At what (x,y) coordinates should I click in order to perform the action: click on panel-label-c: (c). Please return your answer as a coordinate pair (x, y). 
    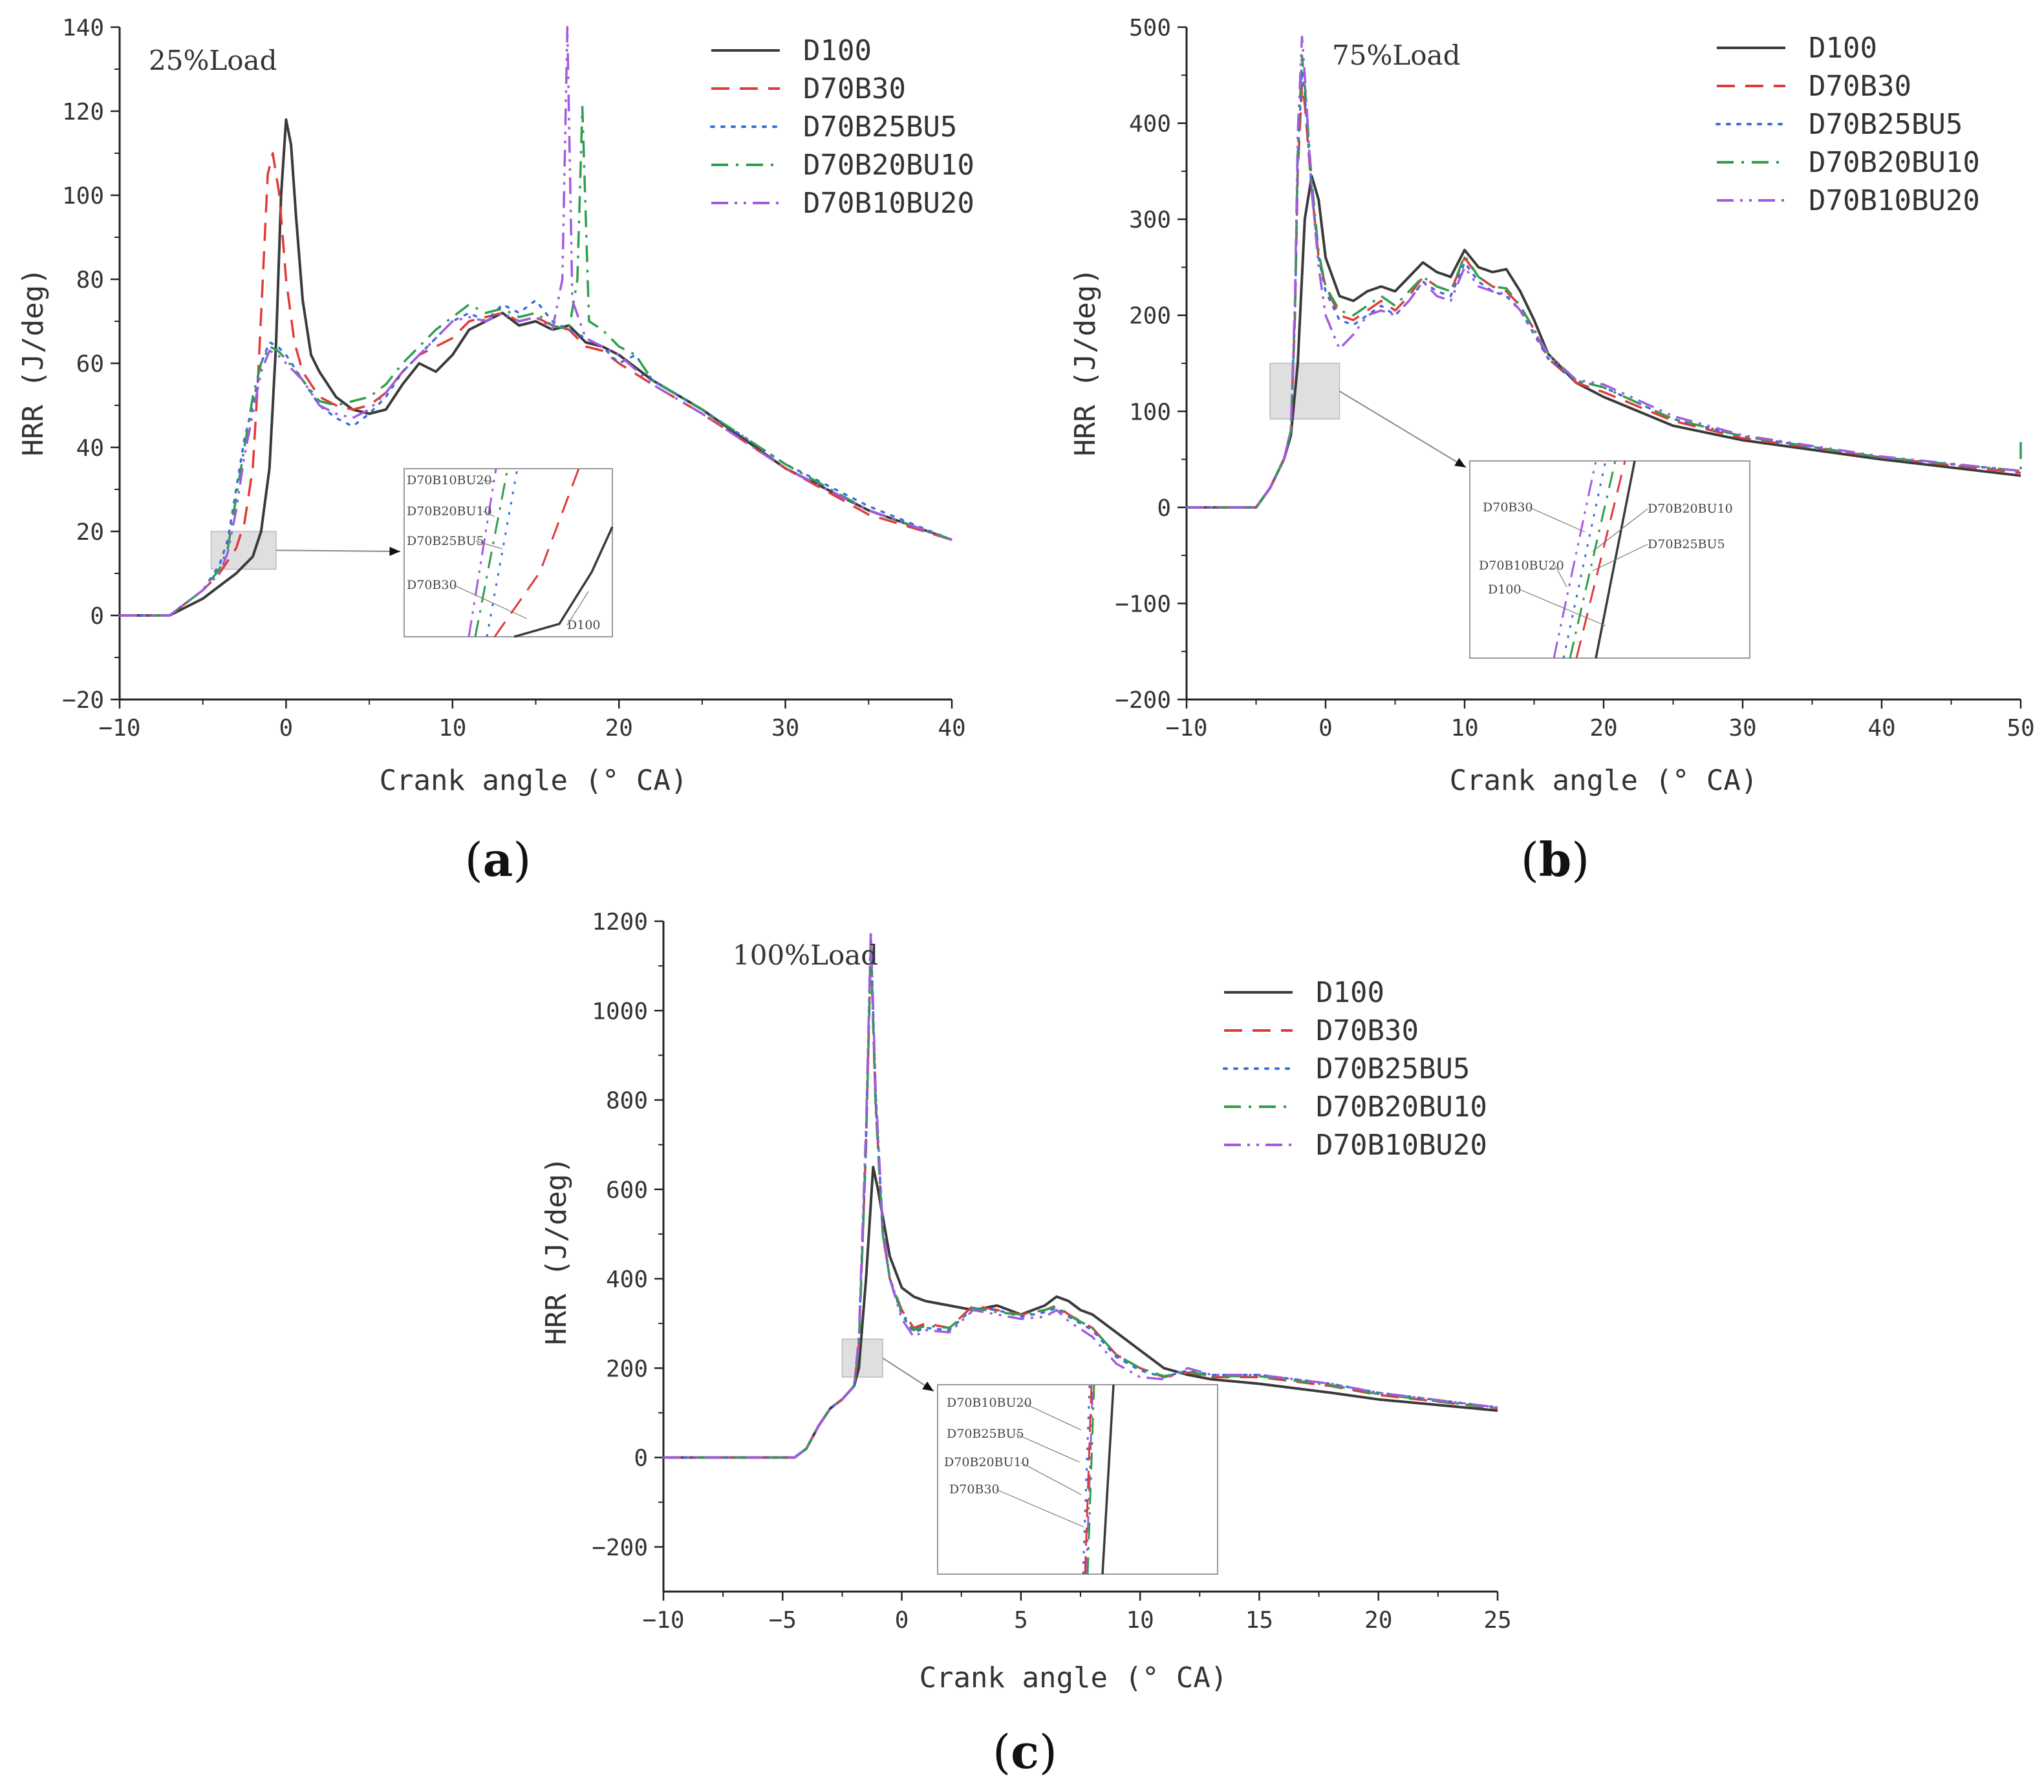
    Looking at the image, I should click on (1025, 1752).